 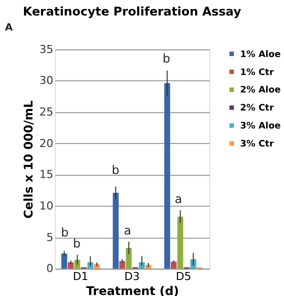 What do you see at coordinates (28, 159) in the screenshot?
I see `y-axis-title: Cells x 10 000/mL` at bounding box center [28, 159].